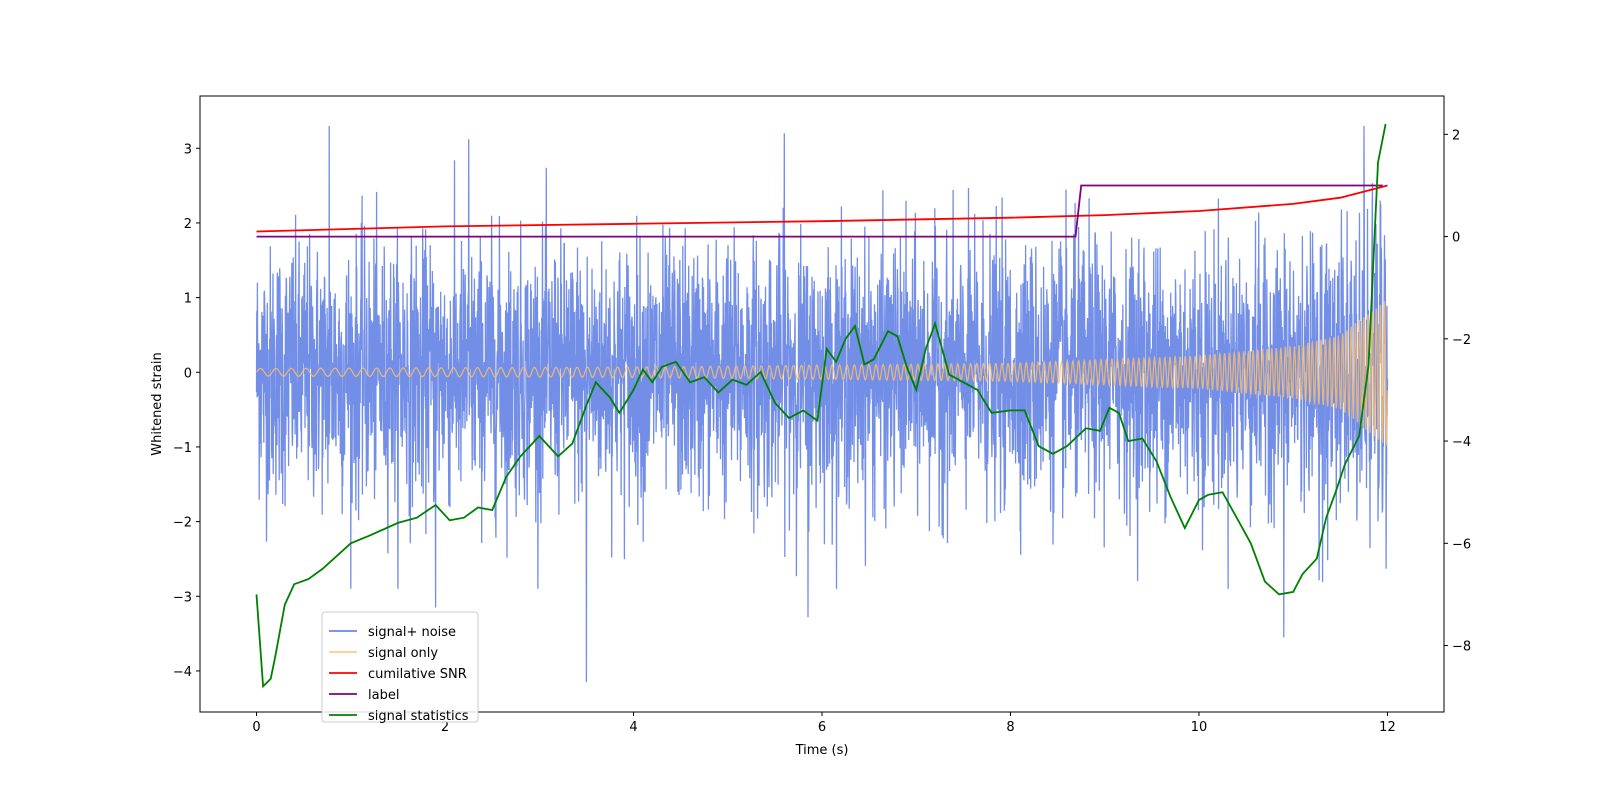 Image resolution: width=1600 pixels, height=800 pixels. Describe the element at coordinates (1461, 442) in the screenshot. I see `y2-tick-label: −4` at that location.